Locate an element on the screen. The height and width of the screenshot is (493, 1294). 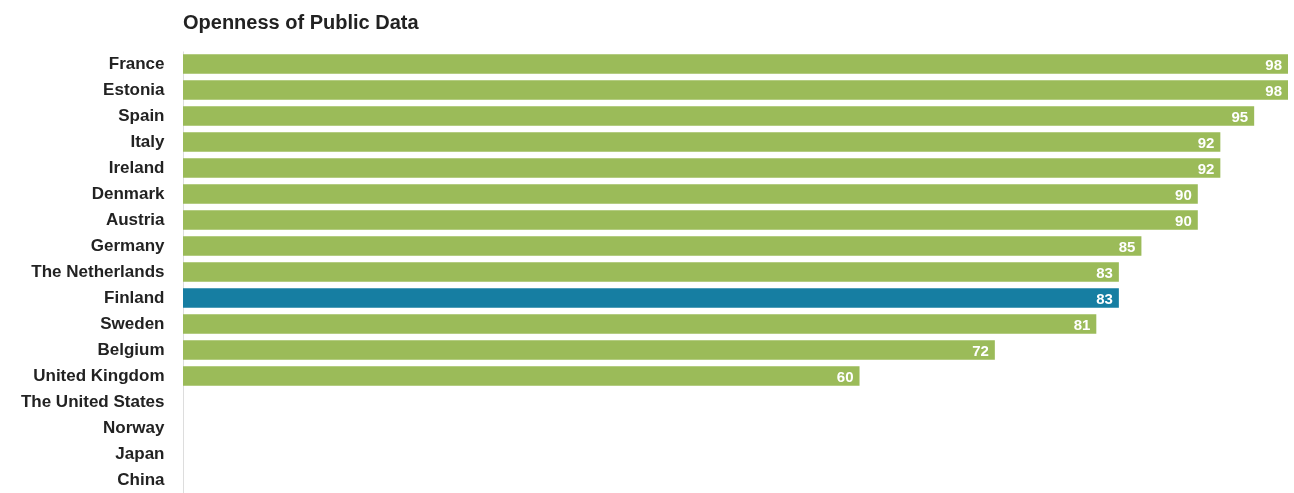
y-tick-label: Ireland is located at coordinates (136, 167).